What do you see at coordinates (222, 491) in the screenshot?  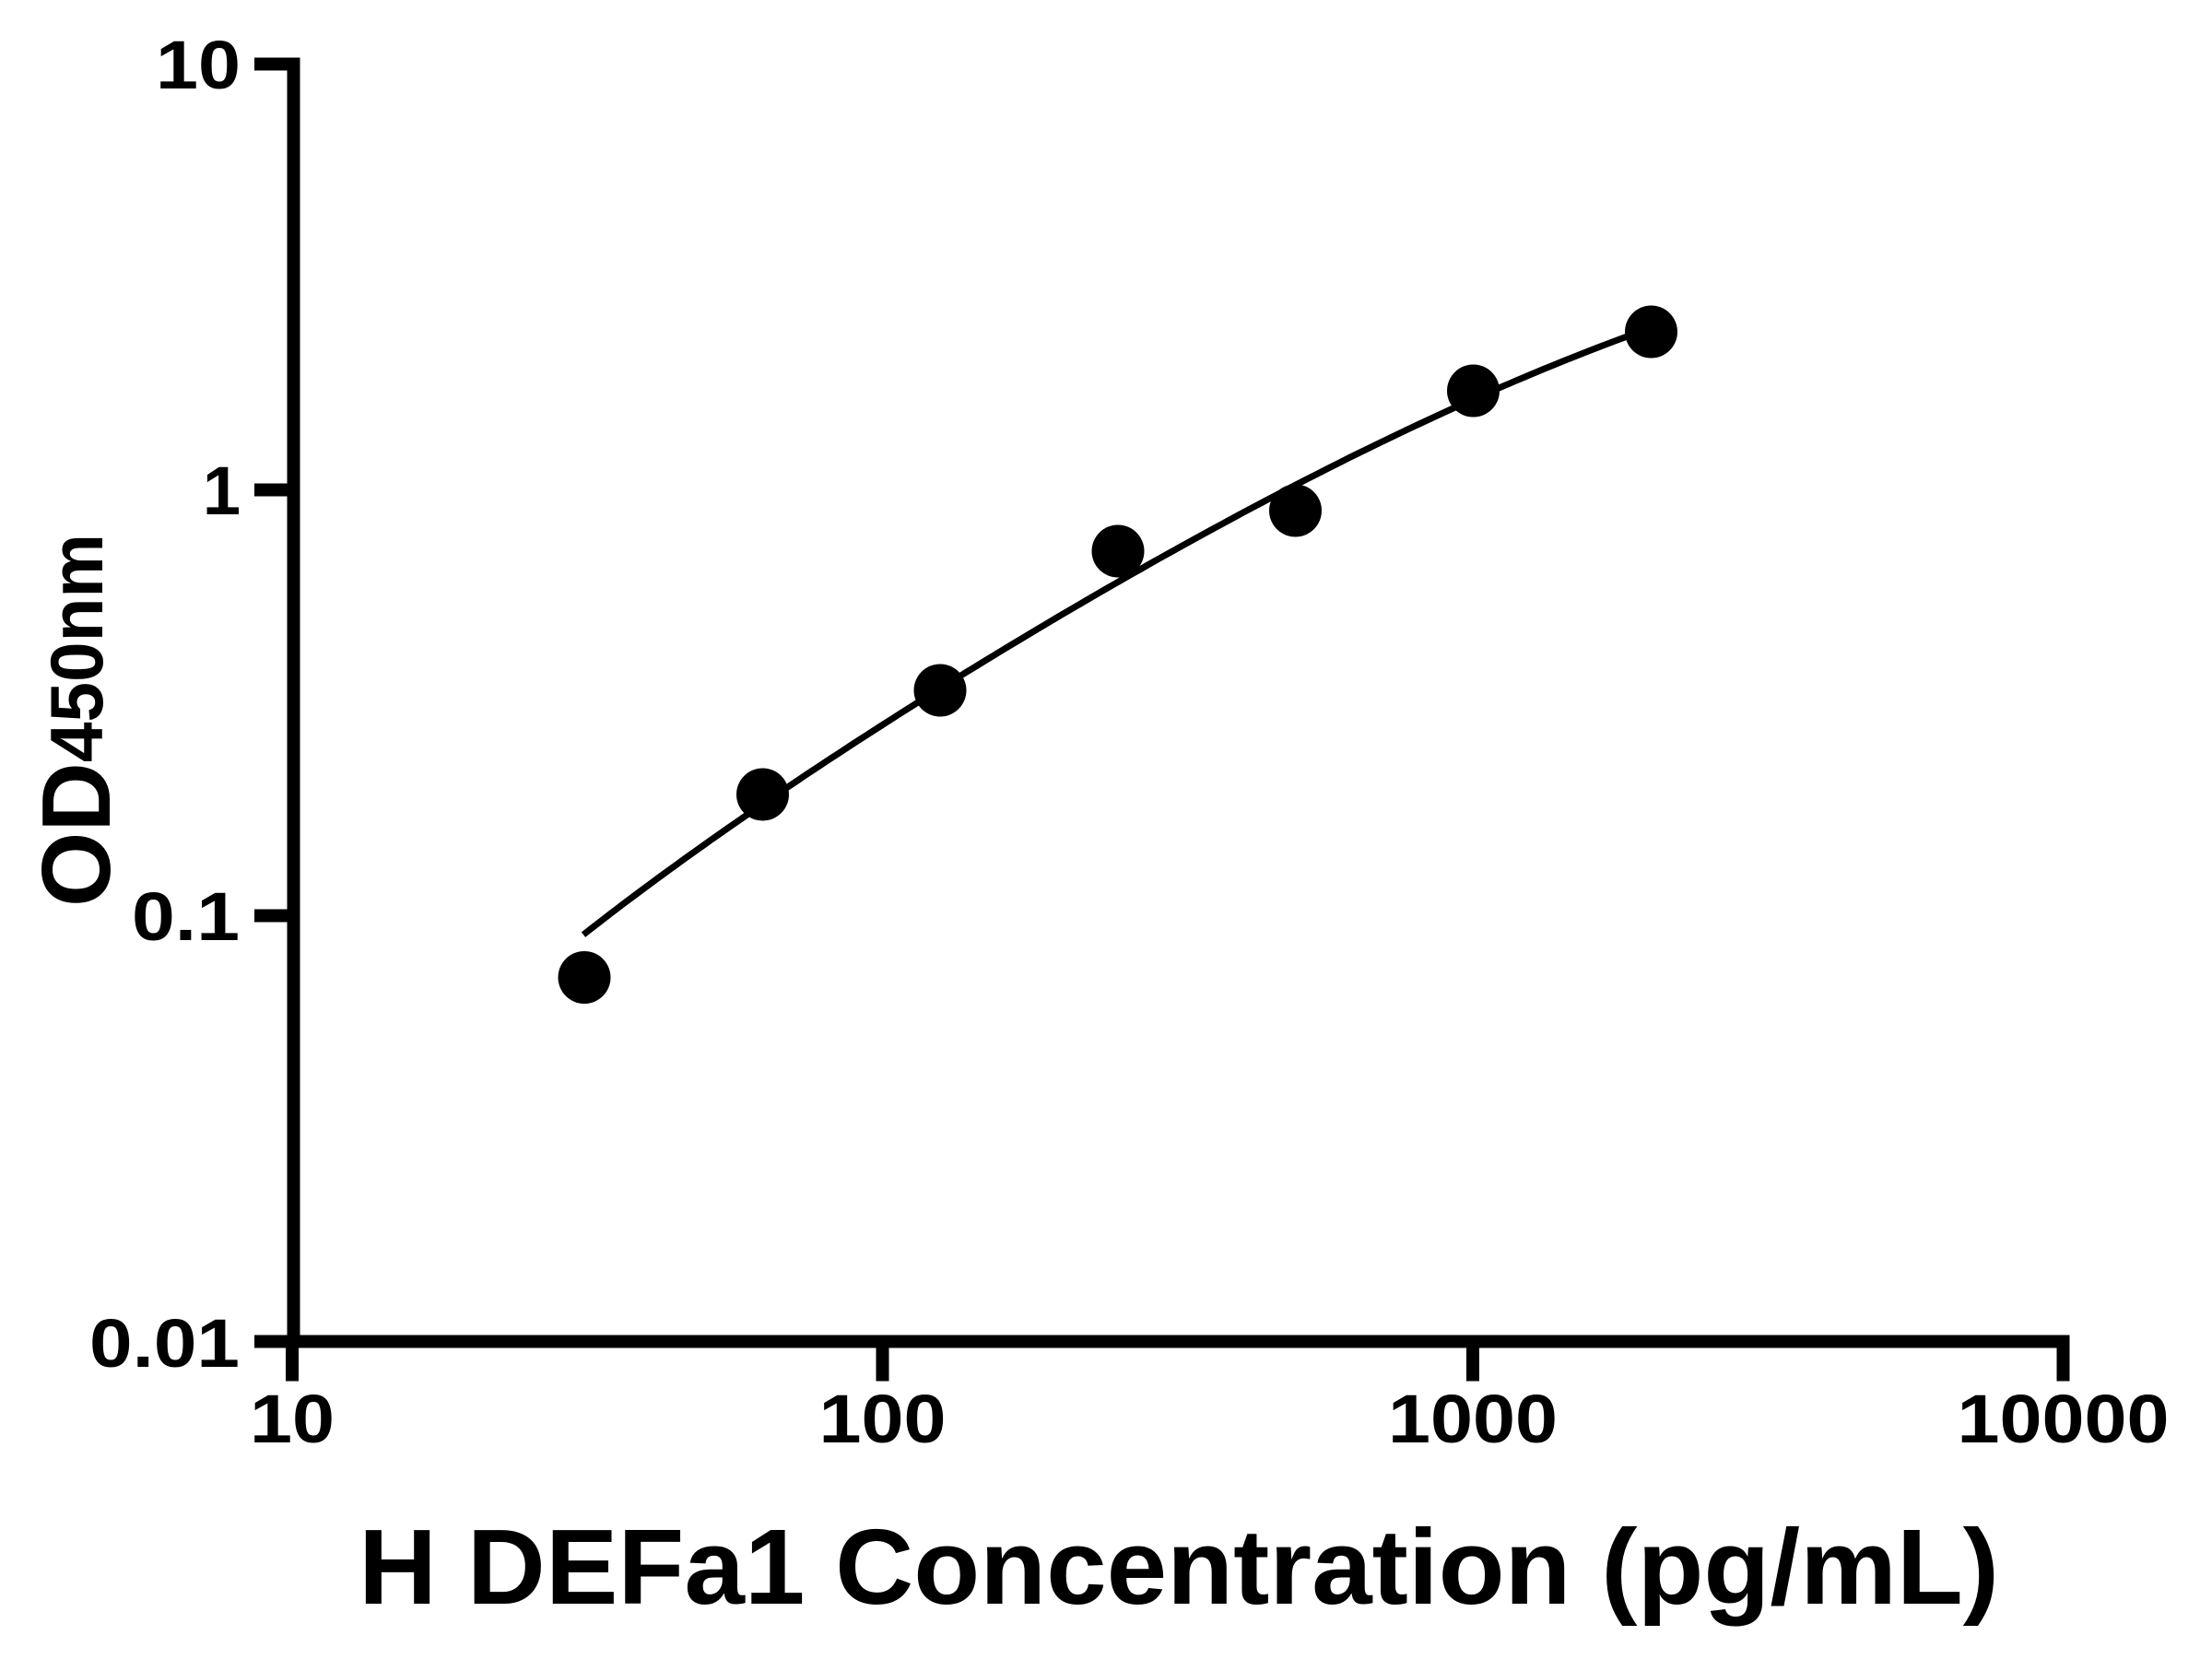 I see `svg-text: 1` at bounding box center [222, 491].